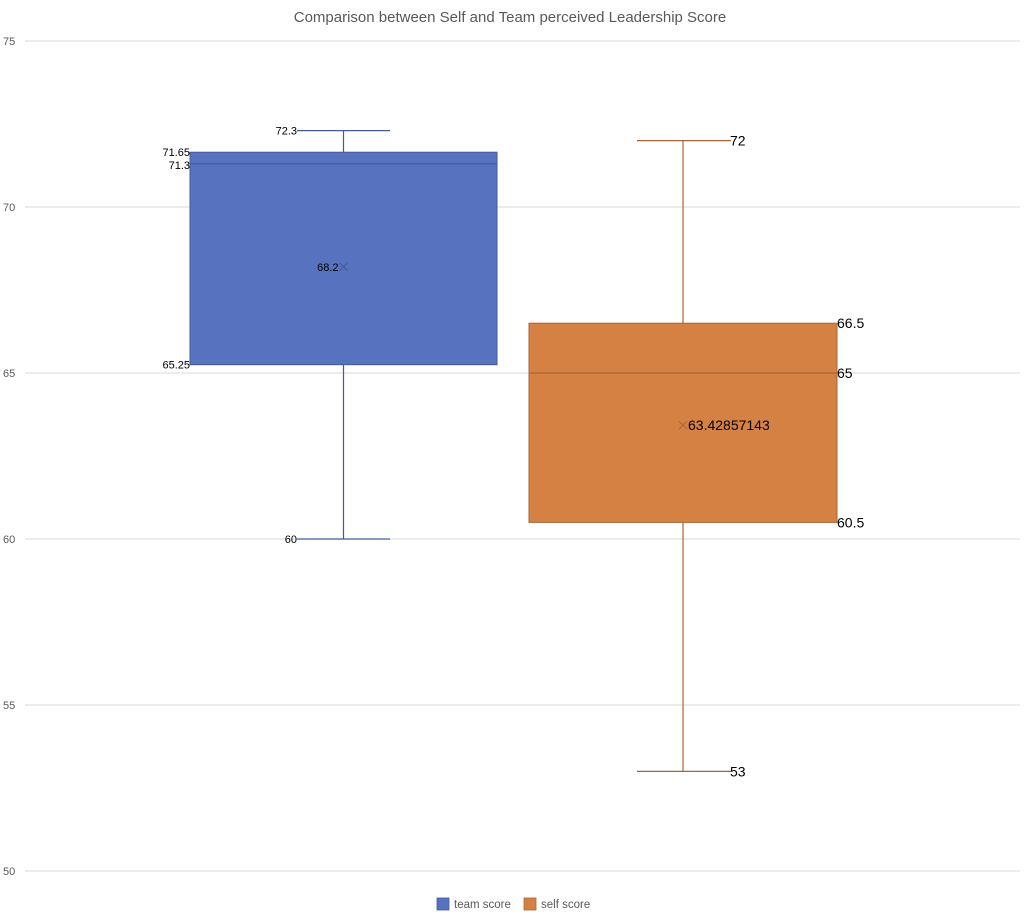 Image resolution: width=1025 pixels, height=924 pixels. Describe the element at coordinates (9, 872) in the screenshot. I see `y-tick-label-50: 50` at that location.